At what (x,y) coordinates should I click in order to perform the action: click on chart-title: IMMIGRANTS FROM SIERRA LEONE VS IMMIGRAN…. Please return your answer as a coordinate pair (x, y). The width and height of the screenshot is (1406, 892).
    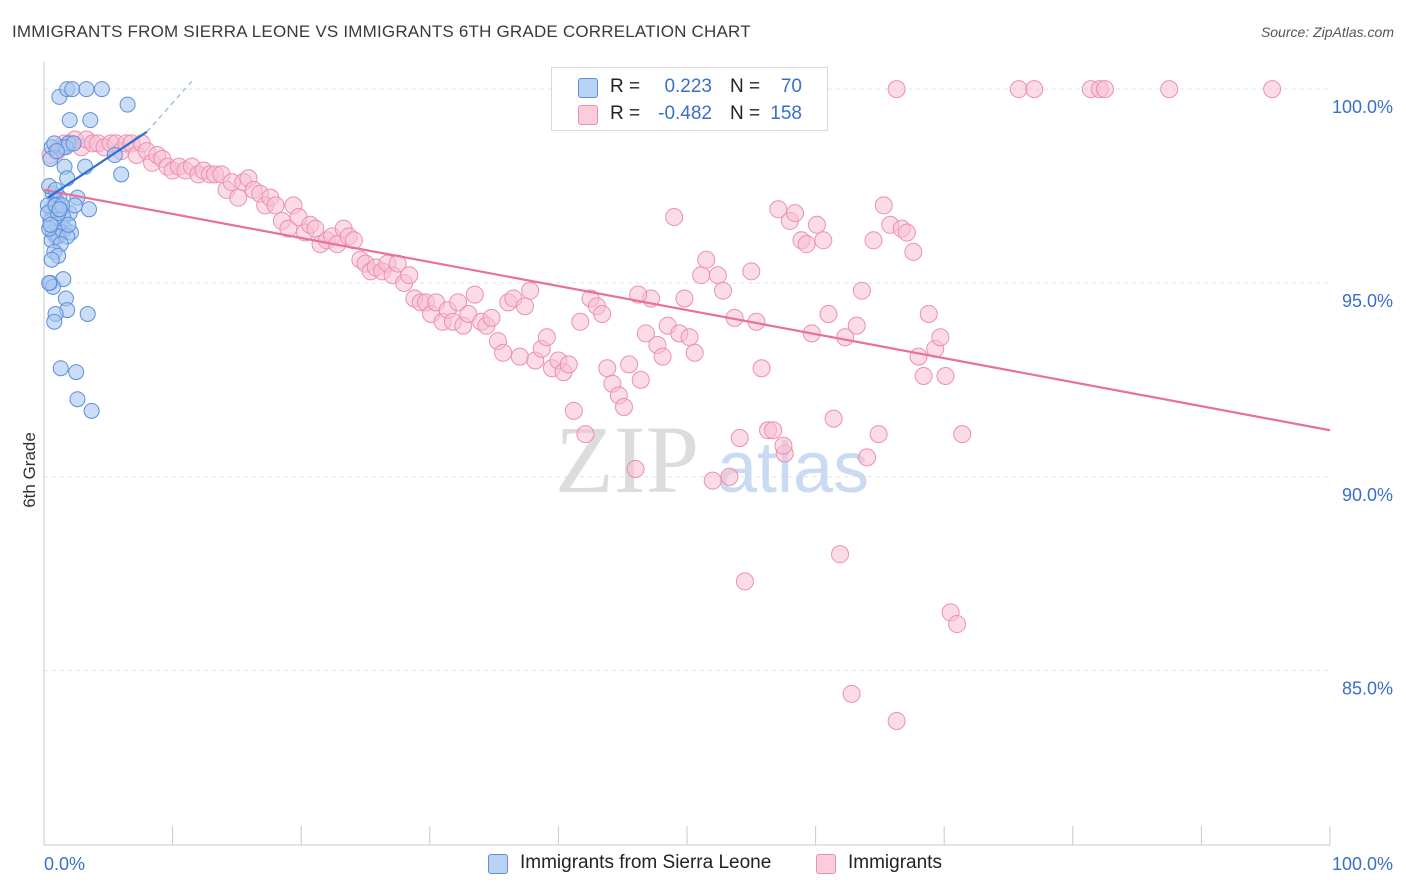
    Looking at the image, I should click on (381, 31).